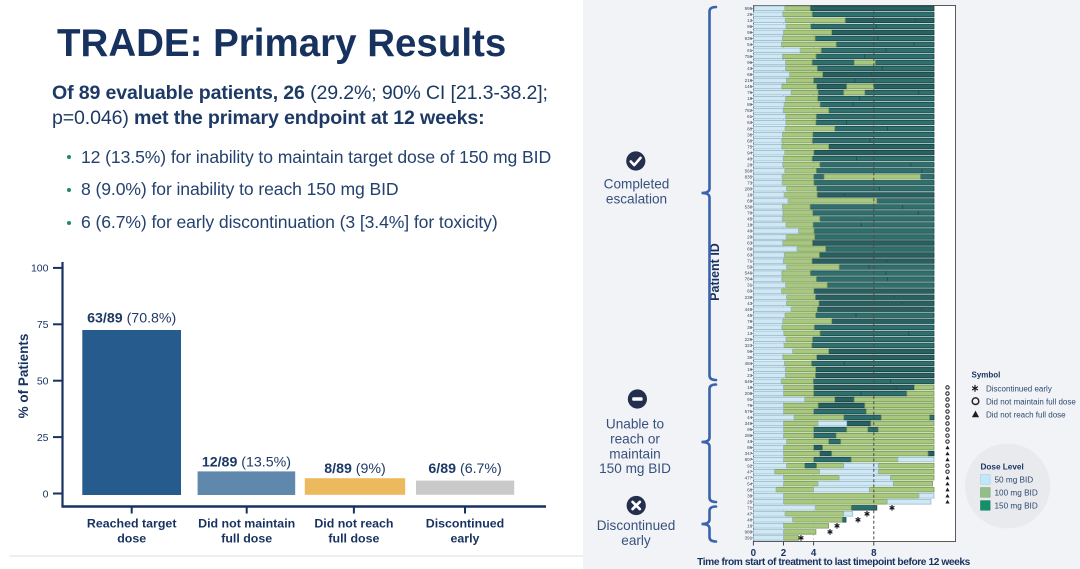 The width and height of the screenshot is (1080, 569). What do you see at coordinates (749, 453) in the screenshot?
I see `svg-text: 347` at bounding box center [749, 453].